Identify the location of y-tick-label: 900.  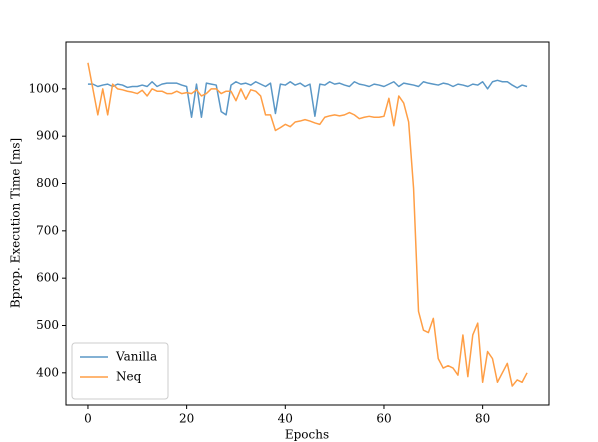
(47, 136).